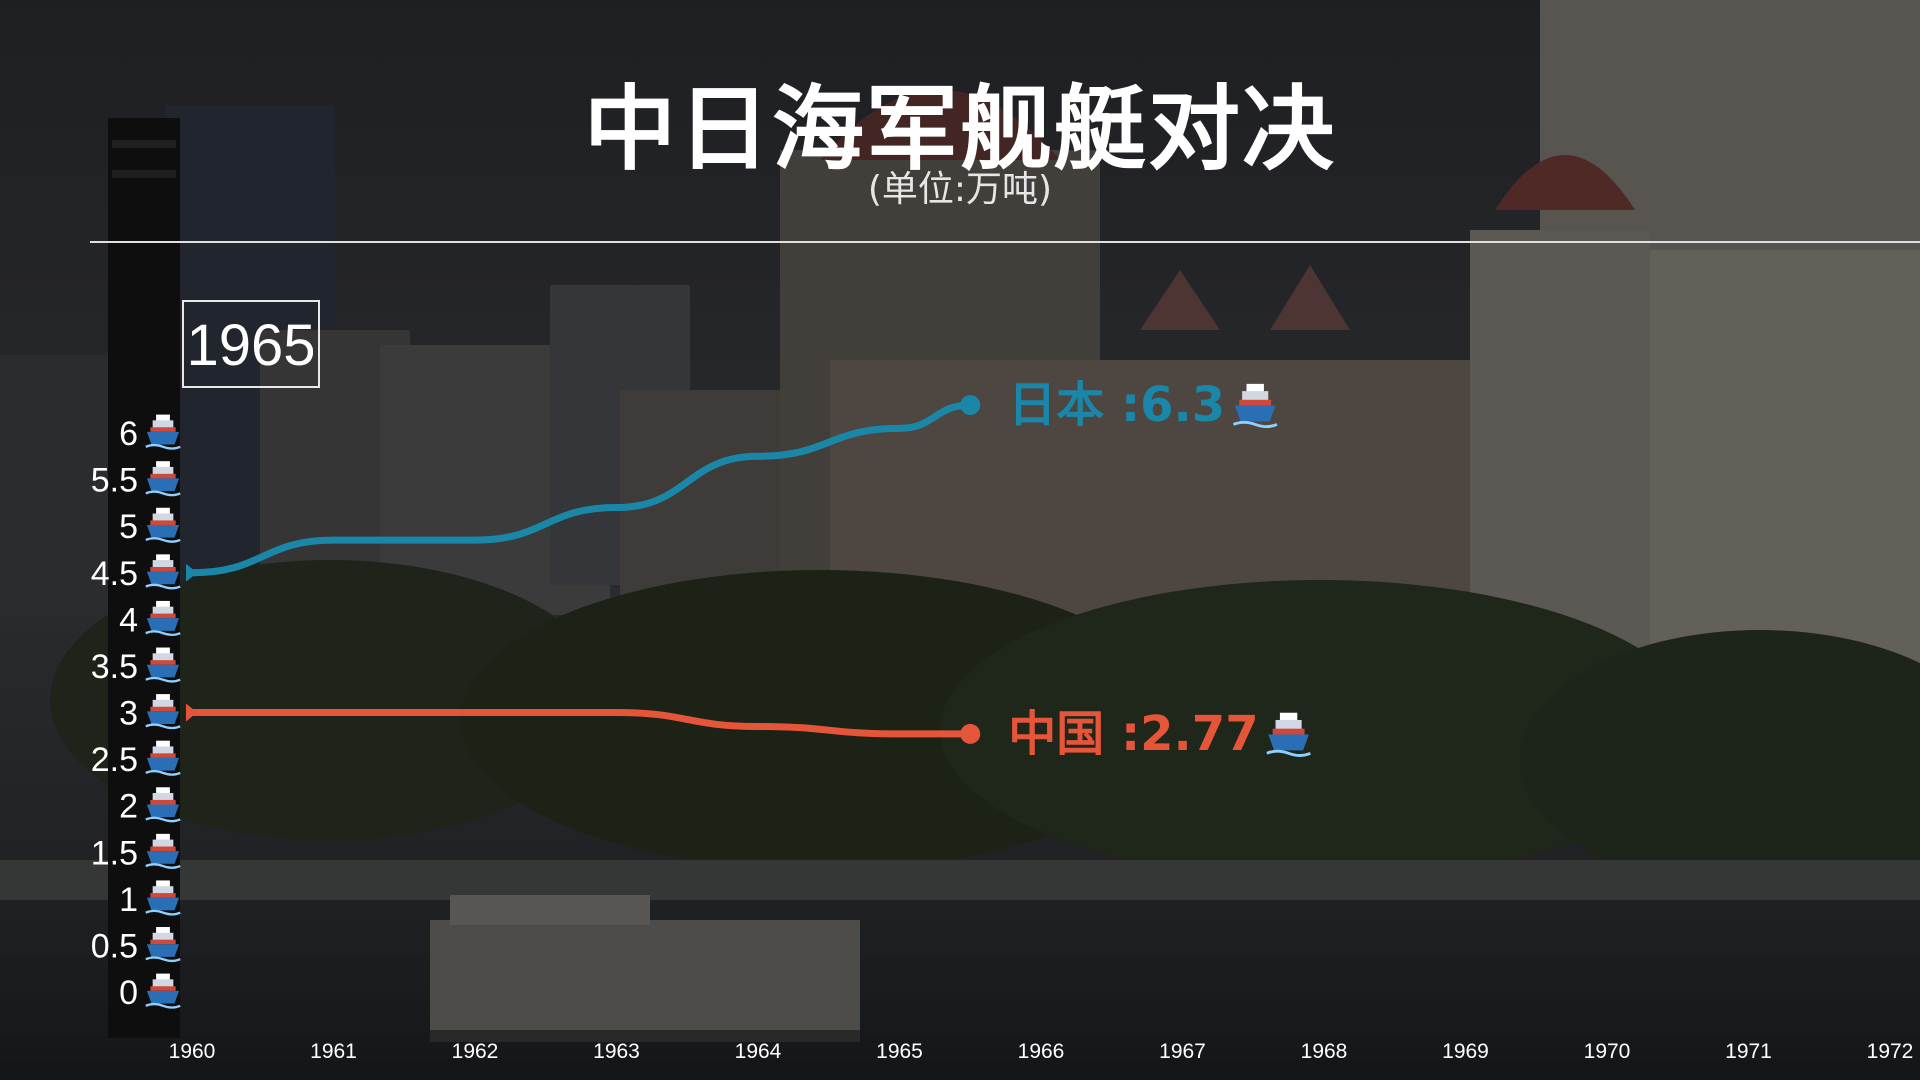 The width and height of the screenshot is (1920, 1080). Describe the element at coordinates (758, 1051) in the screenshot. I see `x-tick-label: 1964` at that location.